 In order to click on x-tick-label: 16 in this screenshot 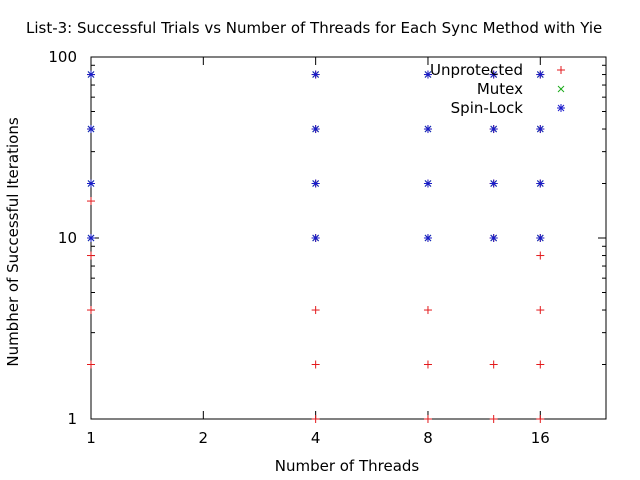, I will do `click(540, 438)`.